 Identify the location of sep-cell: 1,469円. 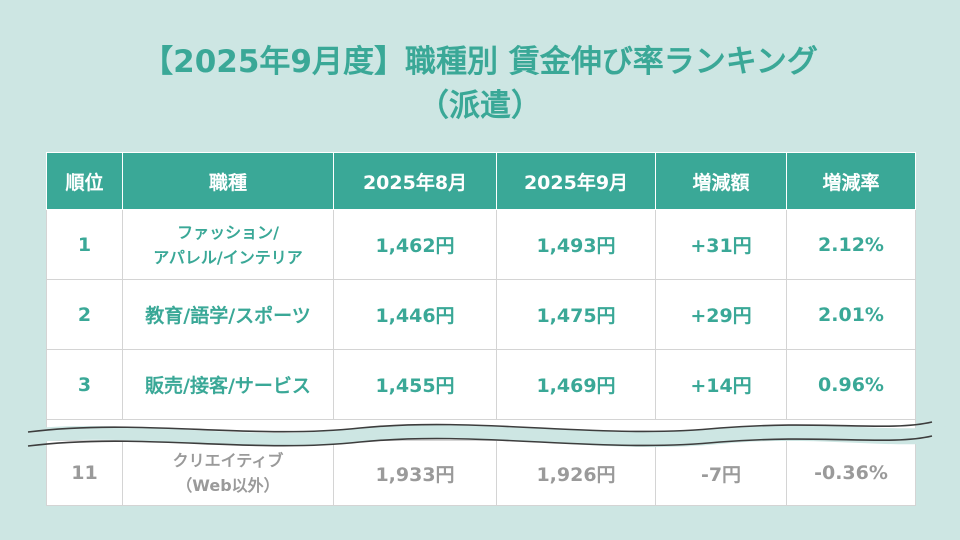
(576, 384).